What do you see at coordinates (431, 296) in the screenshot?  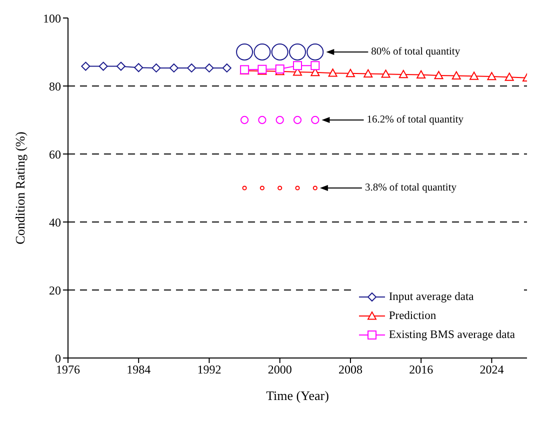 I see `legend-label: Input average data` at bounding box center [431, 296].